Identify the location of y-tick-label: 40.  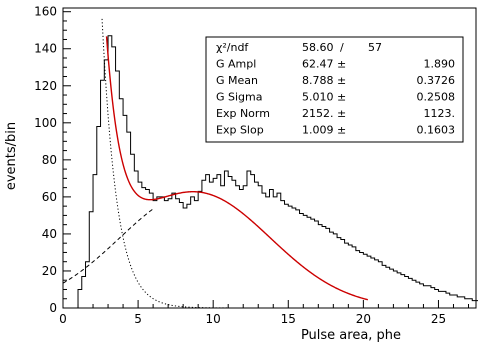
(49, 234).